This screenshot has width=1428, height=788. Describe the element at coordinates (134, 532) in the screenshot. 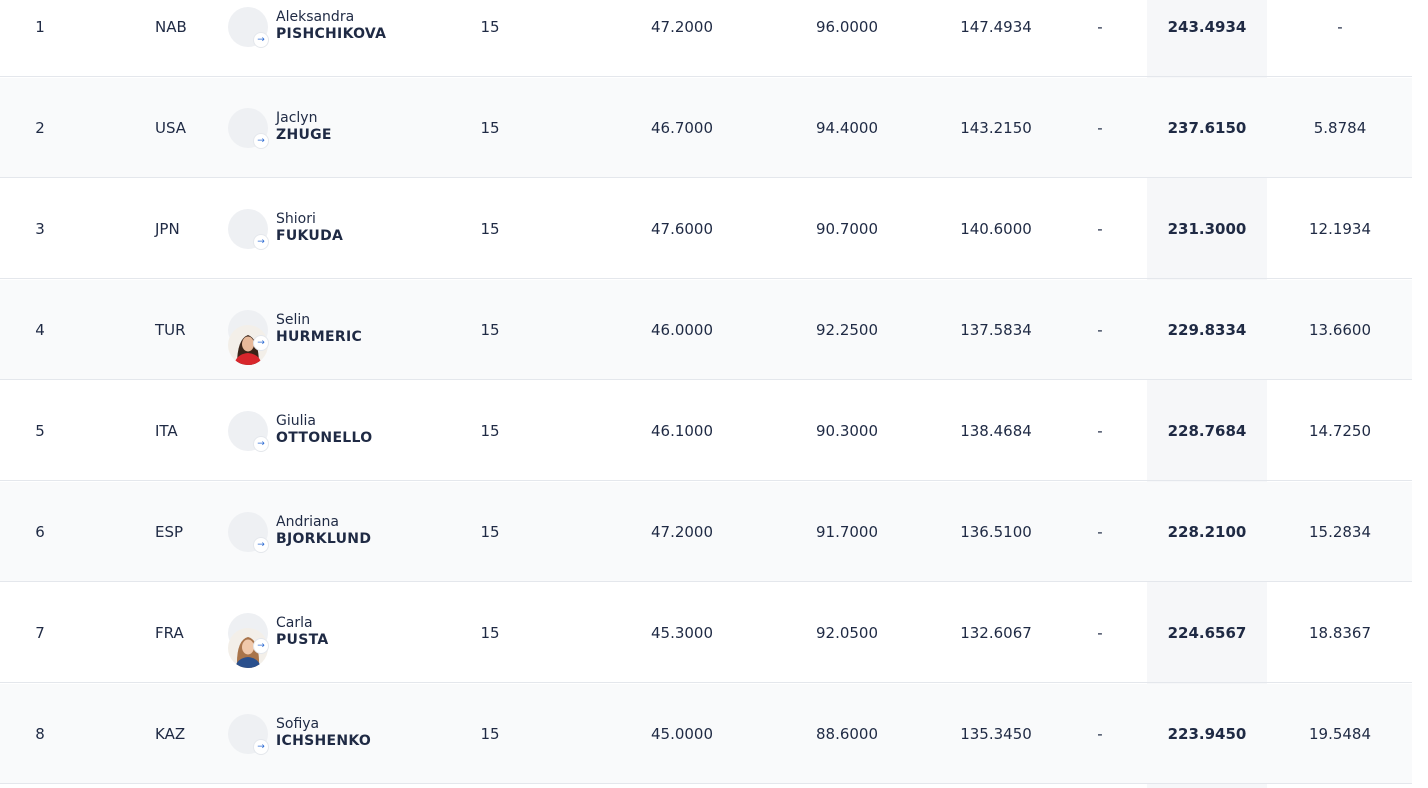

I see `esp-flag-icon` at that location.